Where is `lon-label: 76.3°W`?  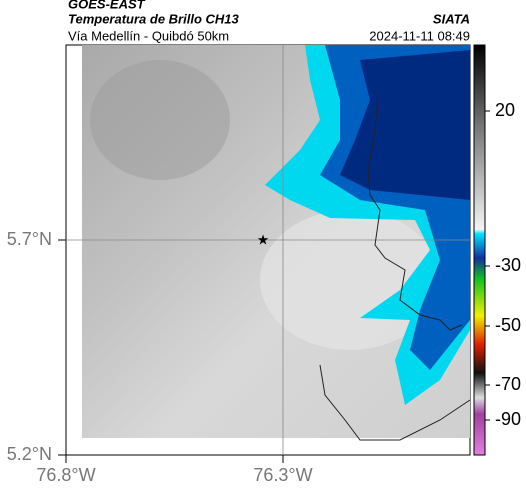 lon-label: 76.3°W is located at coordinates (282, 475).